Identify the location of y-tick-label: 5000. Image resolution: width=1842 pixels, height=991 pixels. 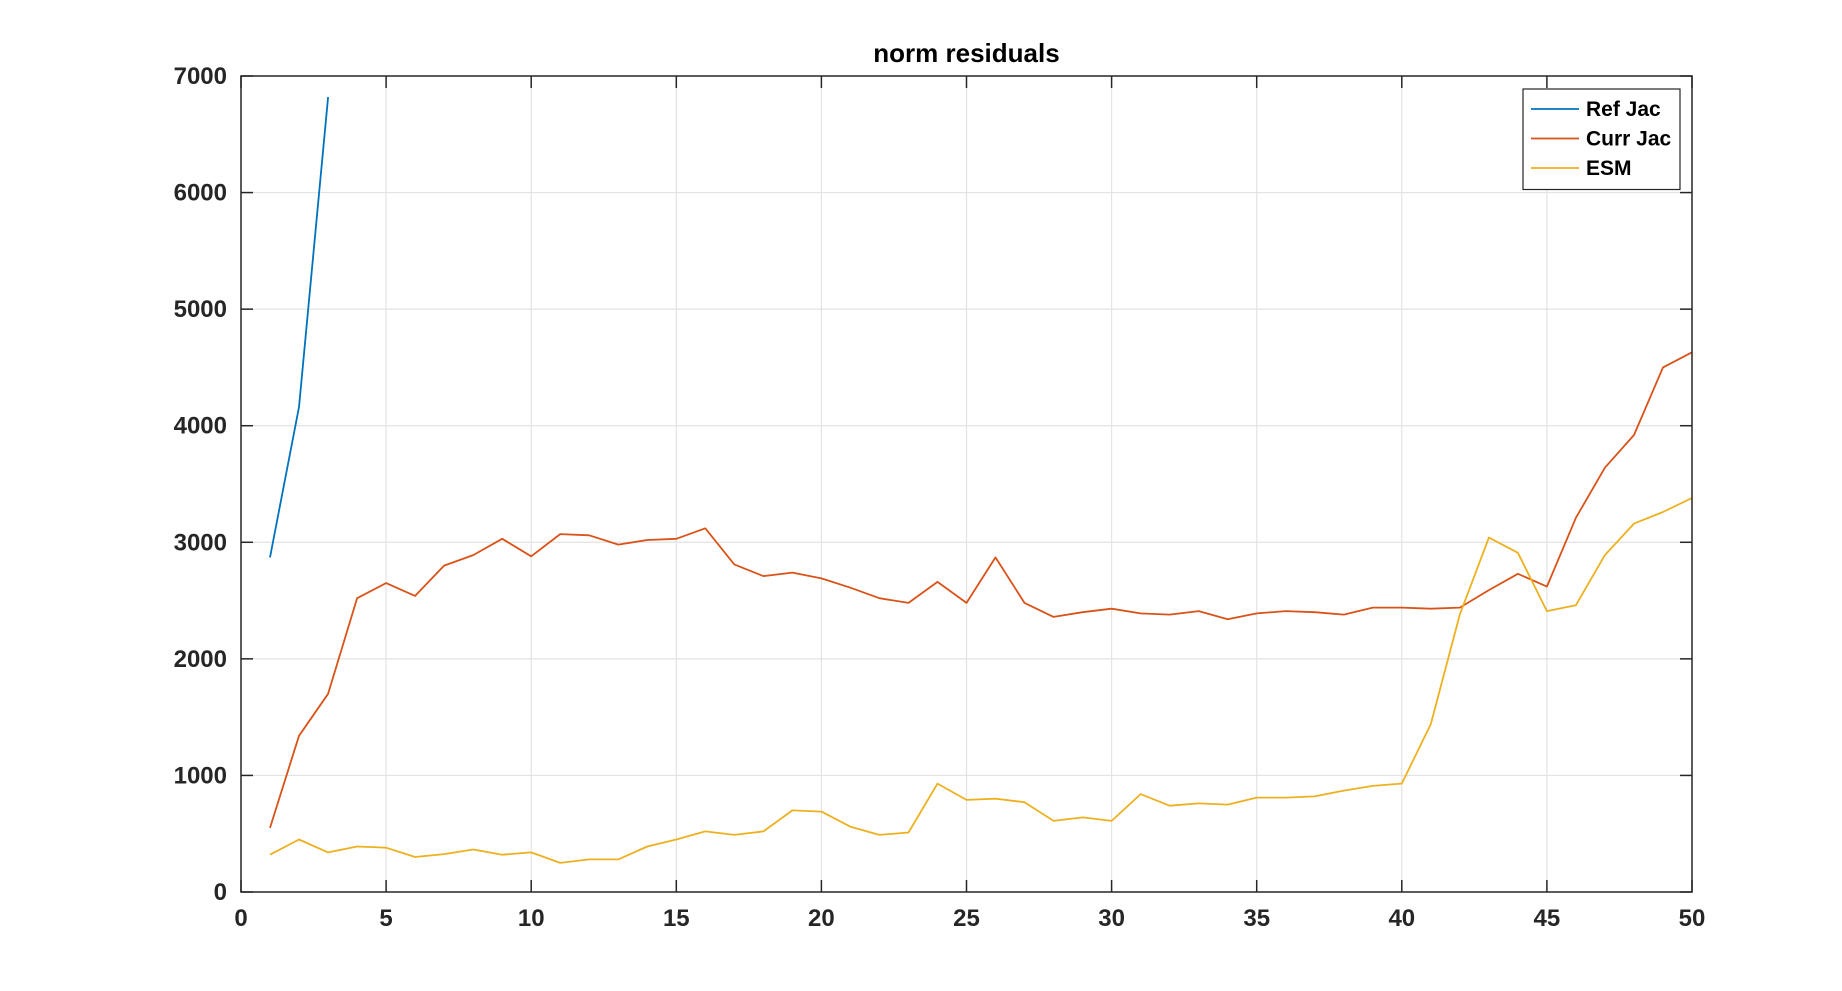
(200, 309).